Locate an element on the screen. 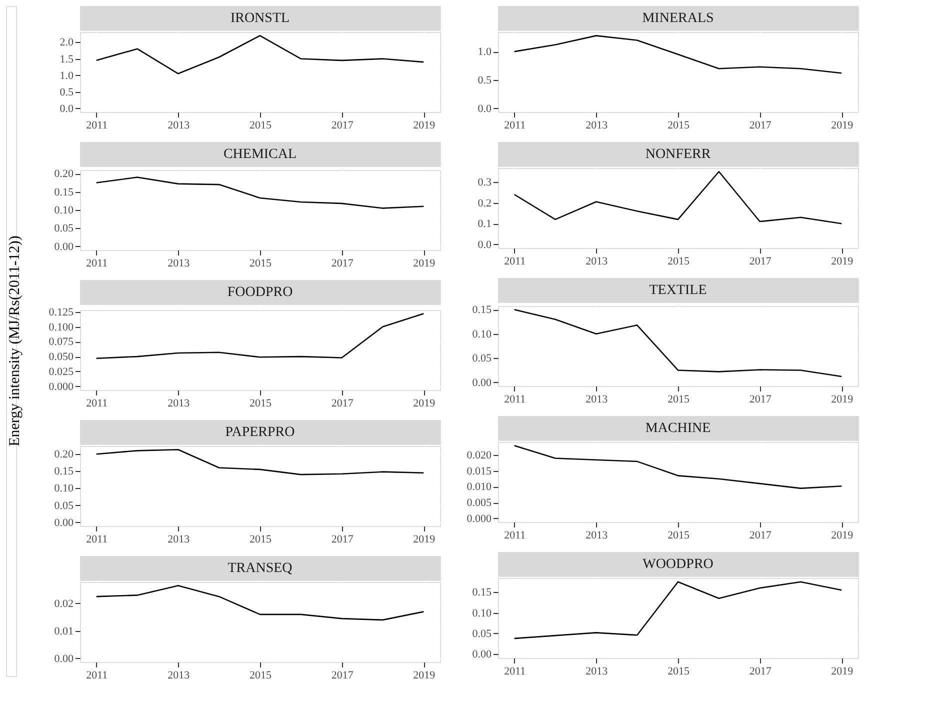  y-tick-label: 0.02 is located at coordinates (64, 604).